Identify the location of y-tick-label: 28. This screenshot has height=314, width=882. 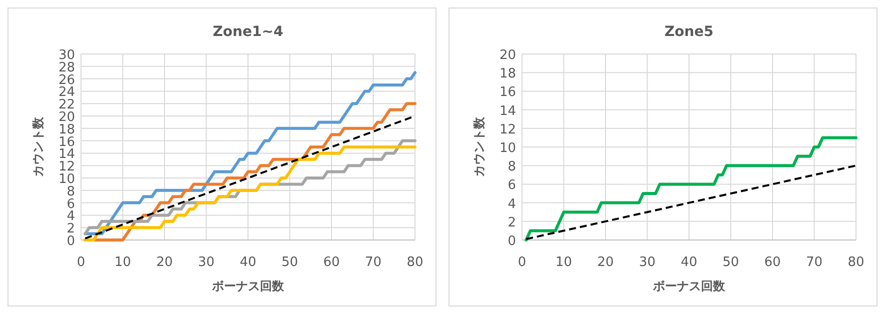
(66, 68).